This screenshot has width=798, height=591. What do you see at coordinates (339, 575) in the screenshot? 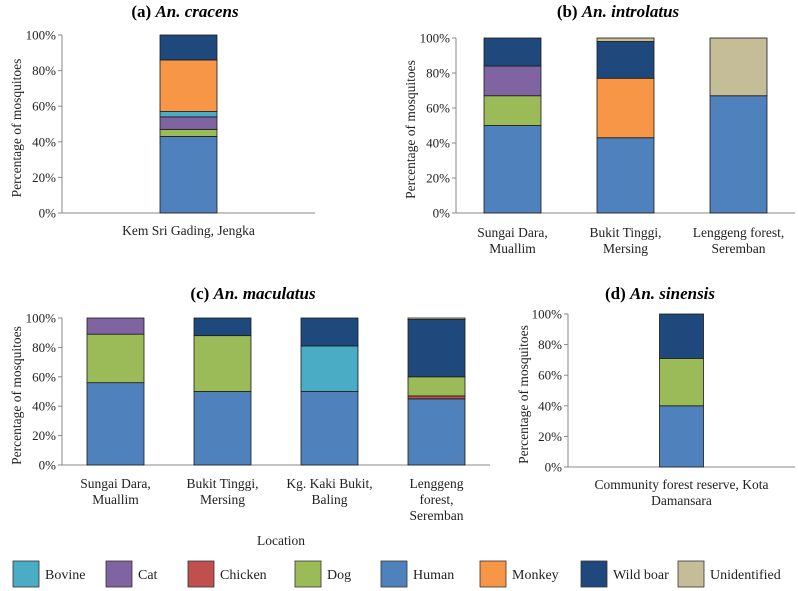
I see `legend-label-dog: Dog` at bounding box center [339, 575].